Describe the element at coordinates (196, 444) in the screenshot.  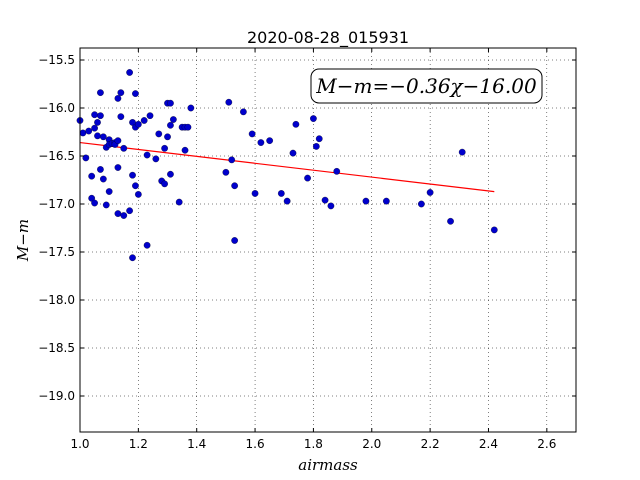
I see `x-tick-label: 1.4` at that location.